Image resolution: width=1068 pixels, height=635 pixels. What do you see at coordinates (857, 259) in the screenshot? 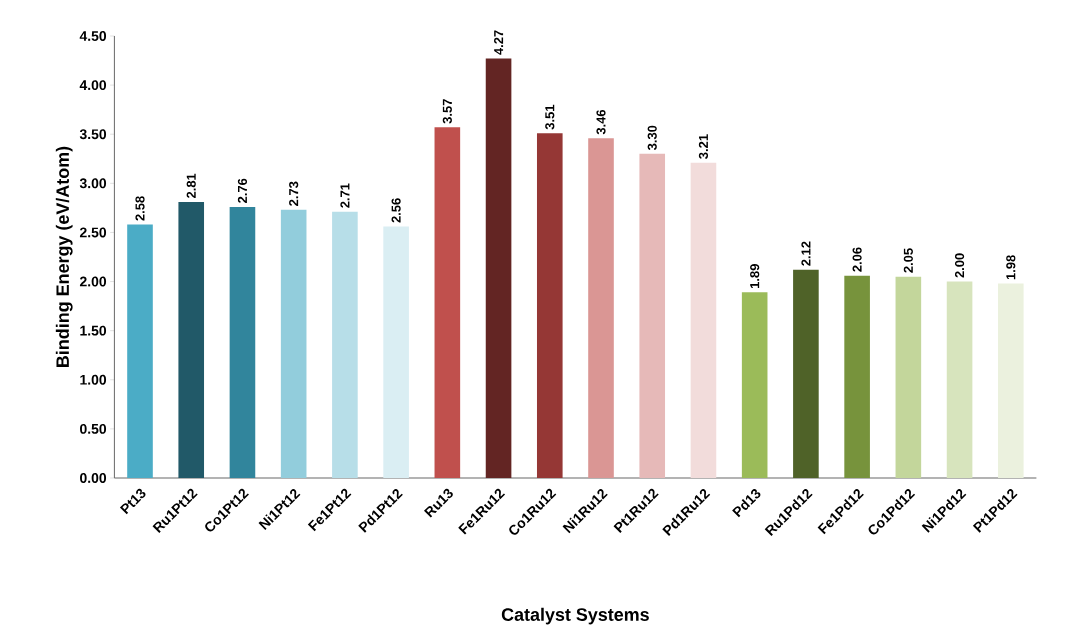
I see `data-label: 2.06` at bounding box center [857, 259].